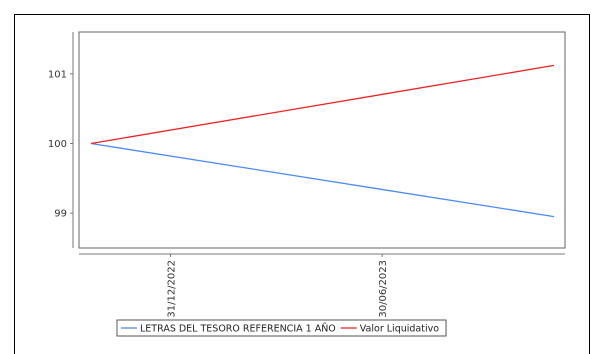 The image size is (603, 354). Describe the element at coordinates (60, 214) in the screenshot. I see `y-tick-label: 99` at that location.